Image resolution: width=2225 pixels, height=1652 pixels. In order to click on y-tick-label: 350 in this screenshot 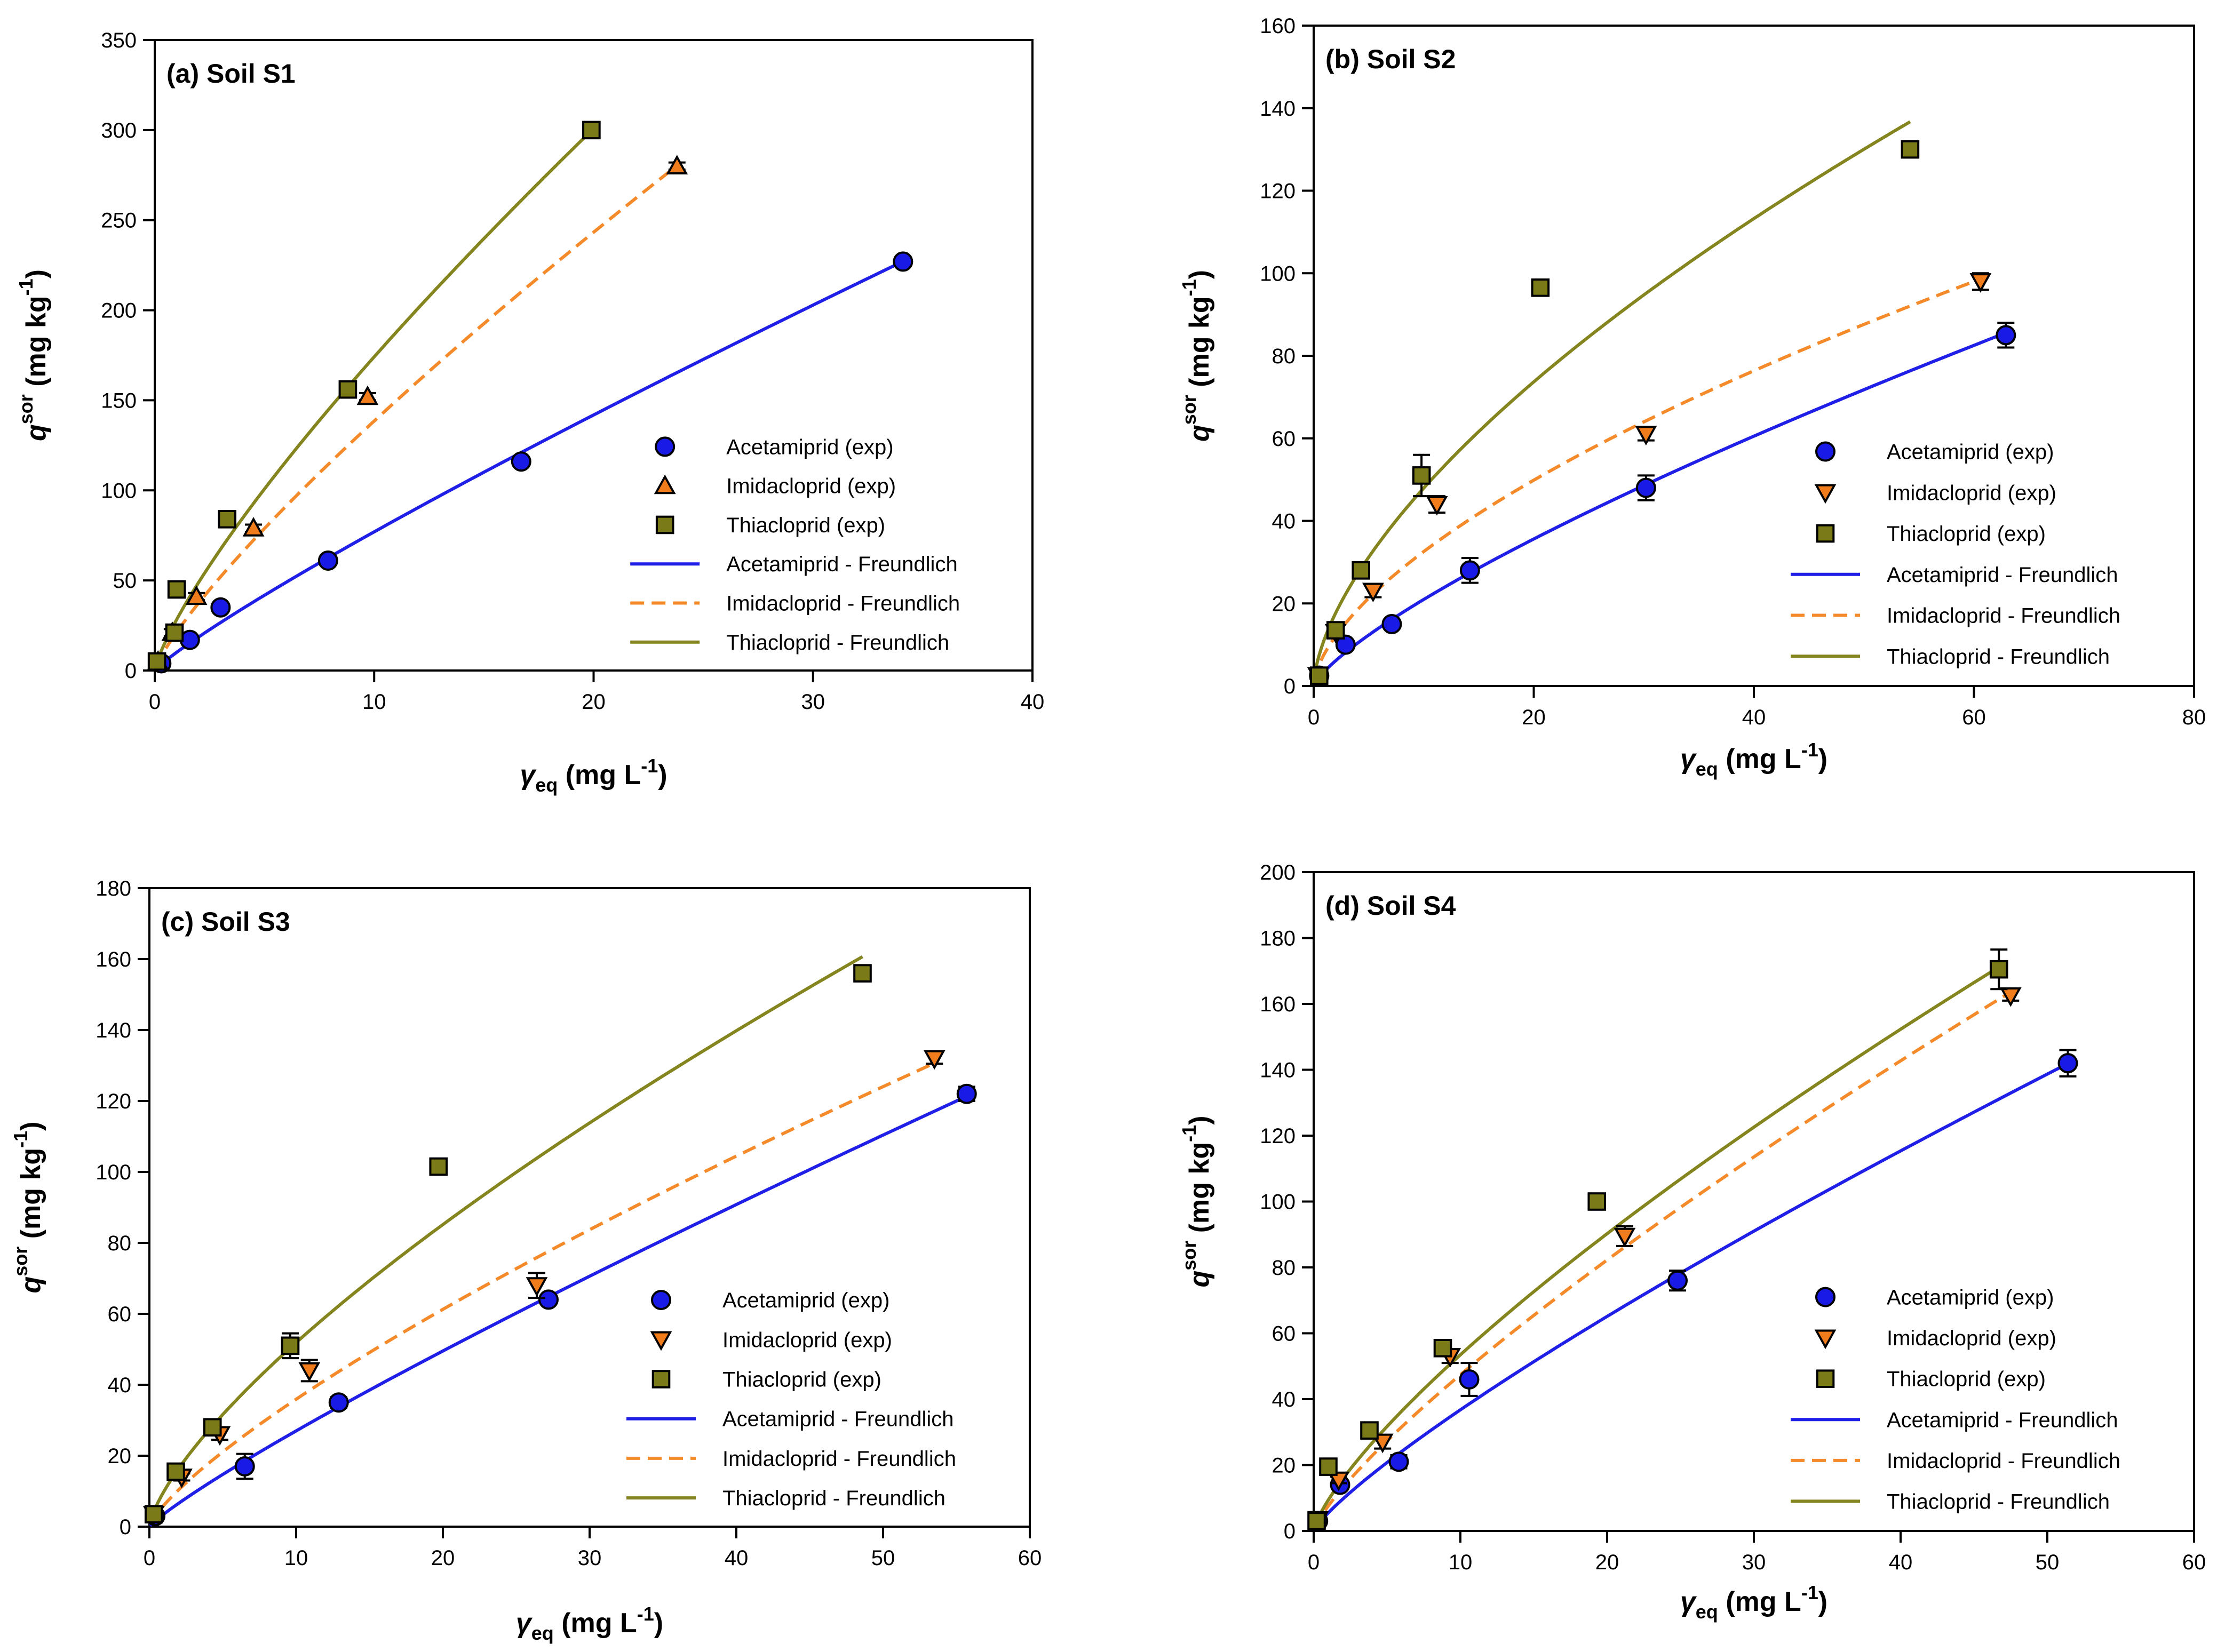, I will do `click(119, 40)`.